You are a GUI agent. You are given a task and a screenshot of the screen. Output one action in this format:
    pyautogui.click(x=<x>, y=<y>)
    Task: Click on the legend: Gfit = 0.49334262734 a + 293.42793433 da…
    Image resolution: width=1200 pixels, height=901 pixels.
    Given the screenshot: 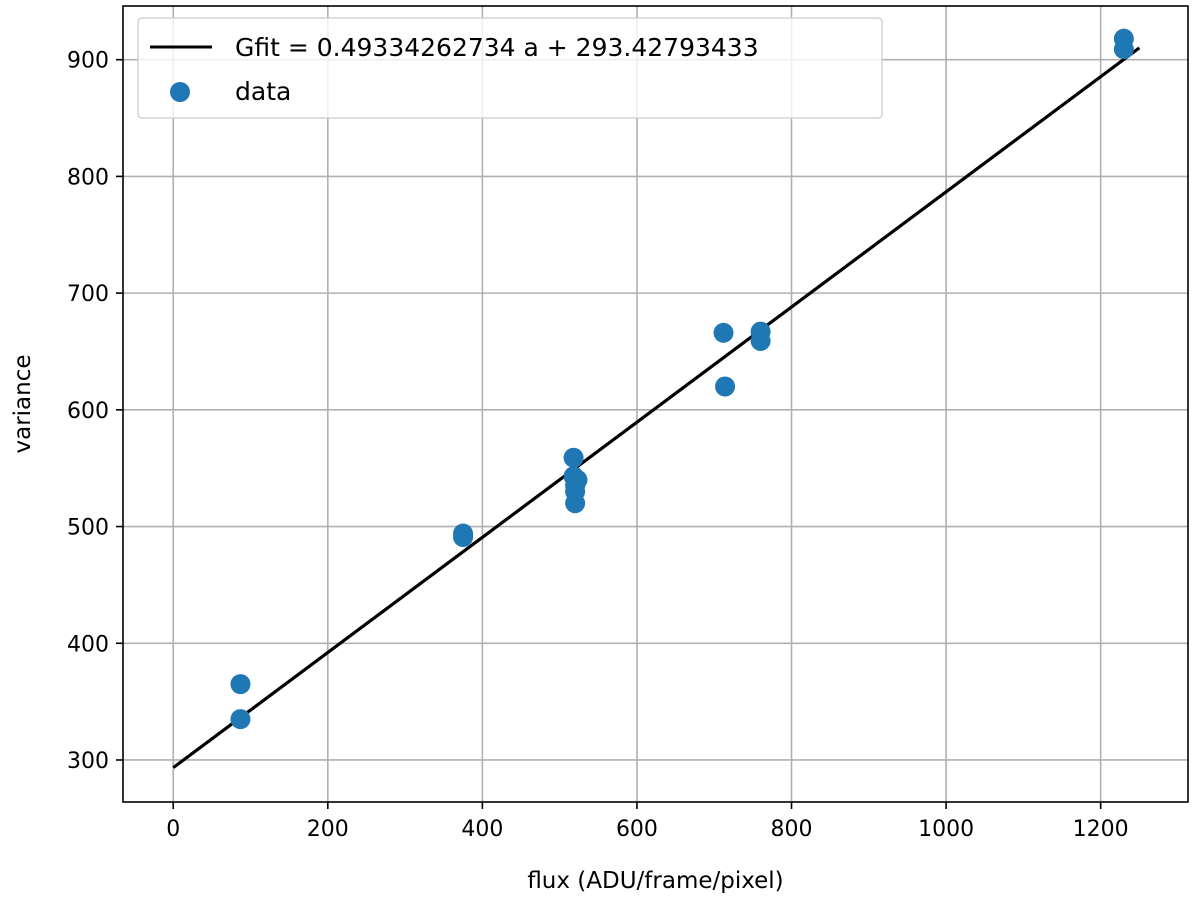 What is the action you would take?
    pyautogui.click(x=510, y=68)
    